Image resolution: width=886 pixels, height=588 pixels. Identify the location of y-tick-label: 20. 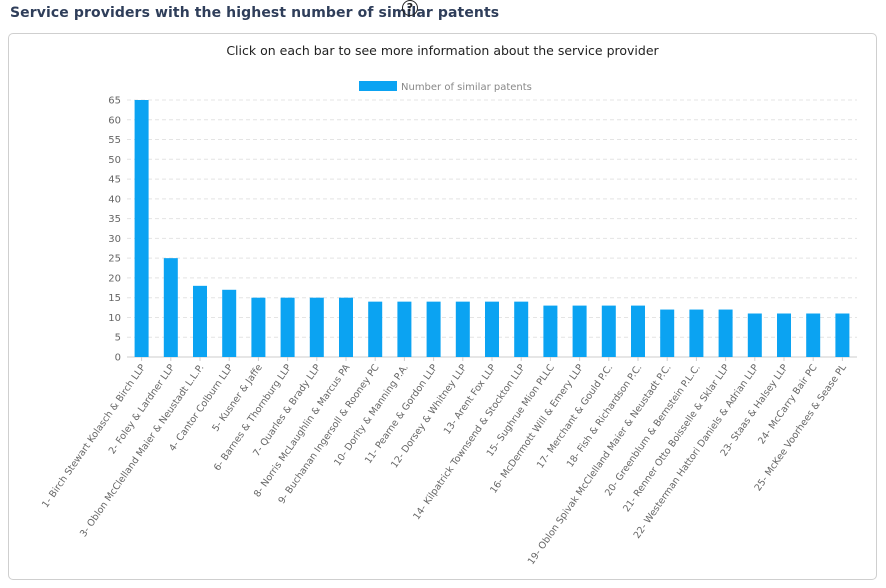
(114, 278).